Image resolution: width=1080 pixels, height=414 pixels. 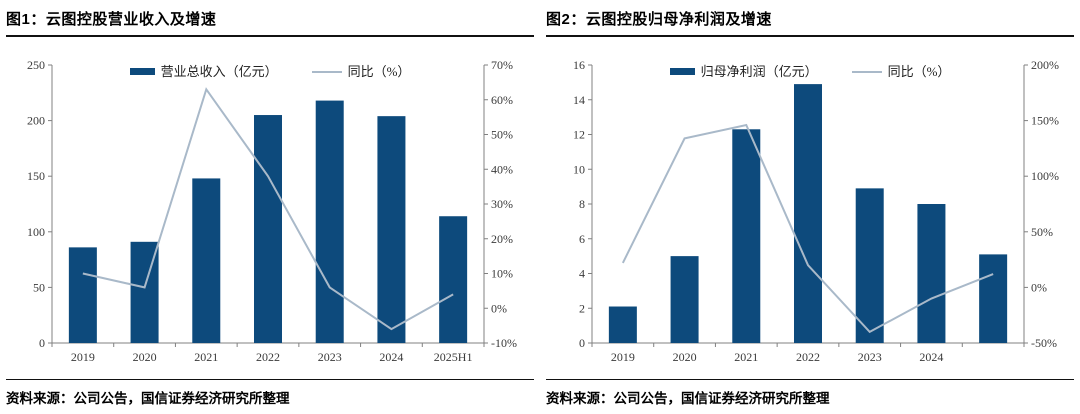 What do you see at coordinates (579, 135) in the screenshot?
I see `svg-text: 12` at bounding box center [579, 135].